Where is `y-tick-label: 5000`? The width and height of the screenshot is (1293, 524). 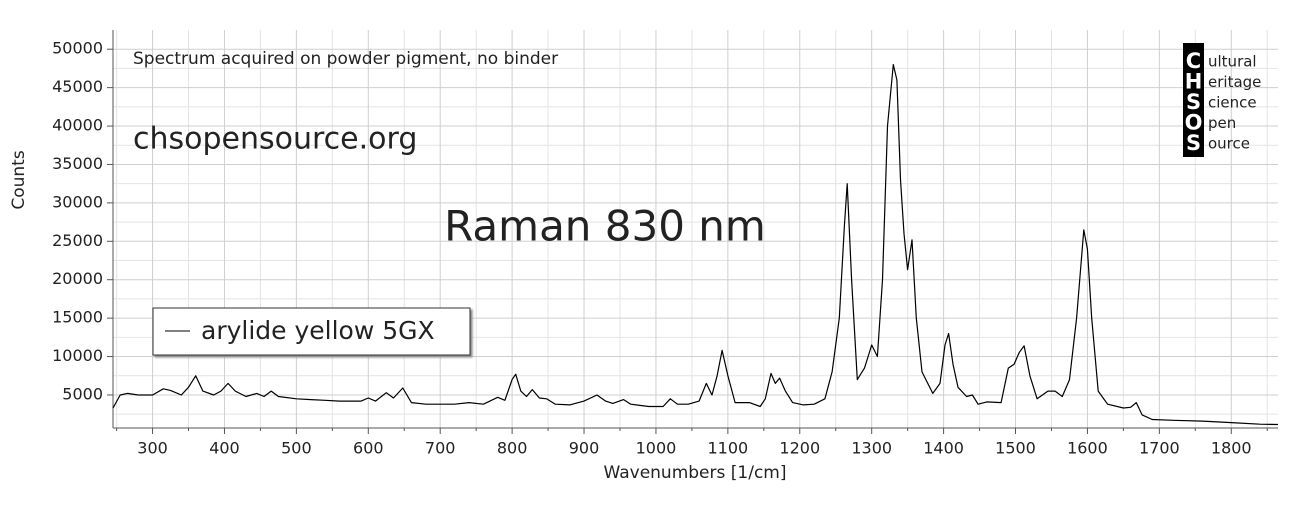
y-tick-label: 5000 is located at coordinates (82, 393).